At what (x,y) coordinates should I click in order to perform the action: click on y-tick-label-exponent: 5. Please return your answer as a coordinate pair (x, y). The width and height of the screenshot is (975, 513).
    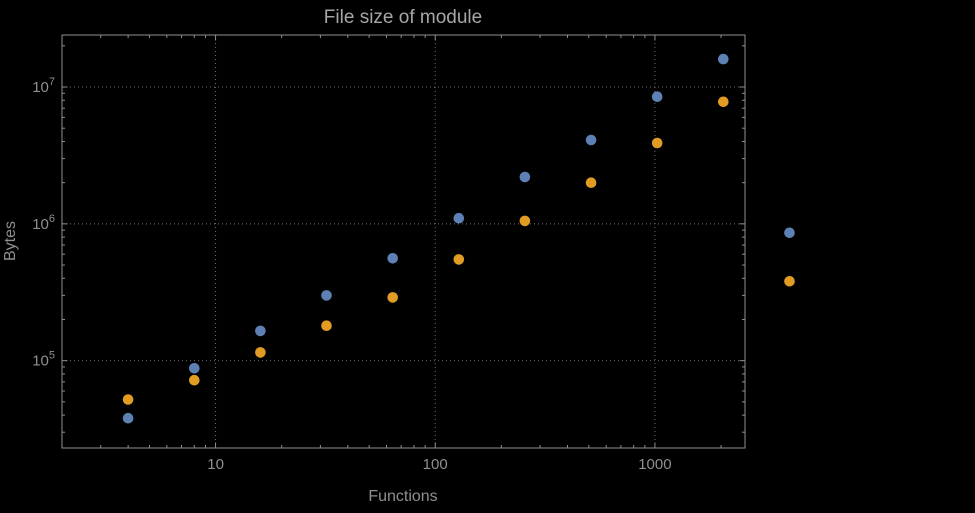
    Looking at the image, I should click on (52, 356).